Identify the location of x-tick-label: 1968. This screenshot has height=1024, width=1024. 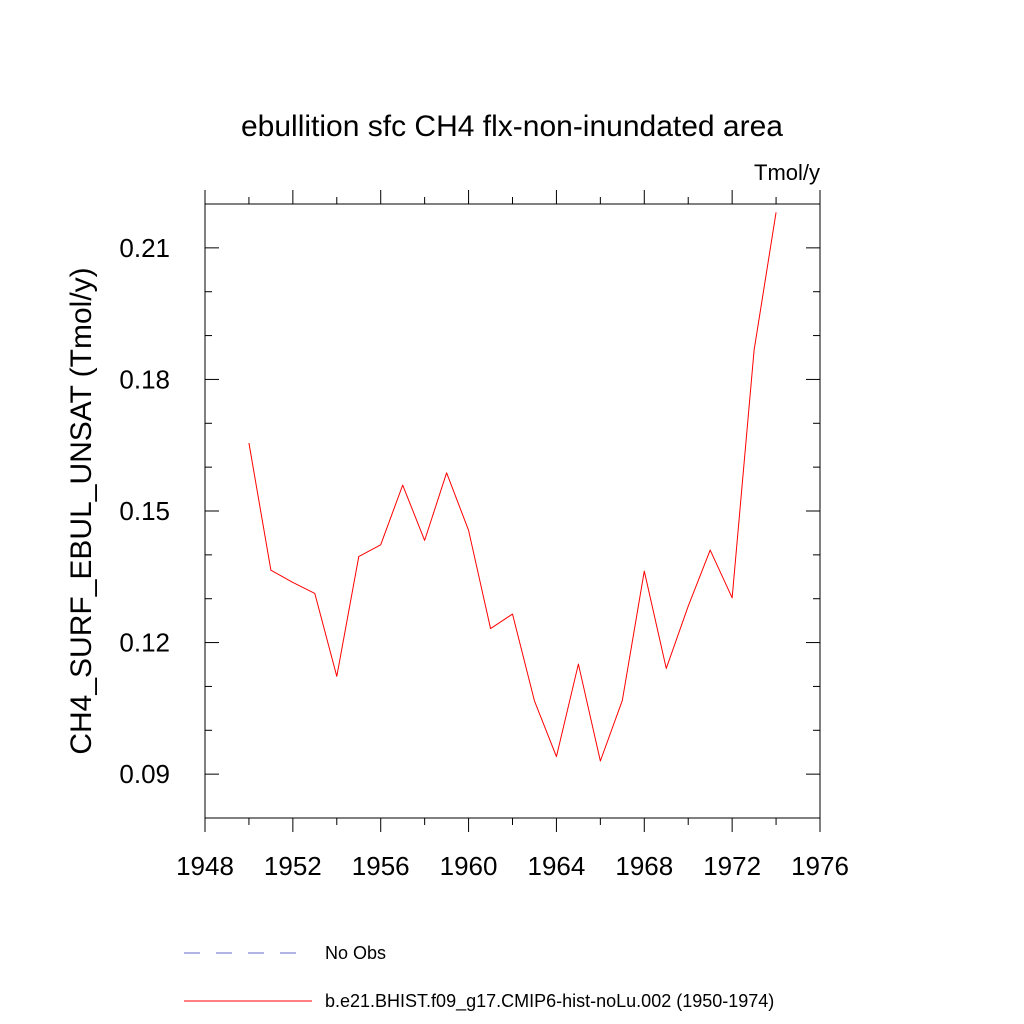
(644, 866).